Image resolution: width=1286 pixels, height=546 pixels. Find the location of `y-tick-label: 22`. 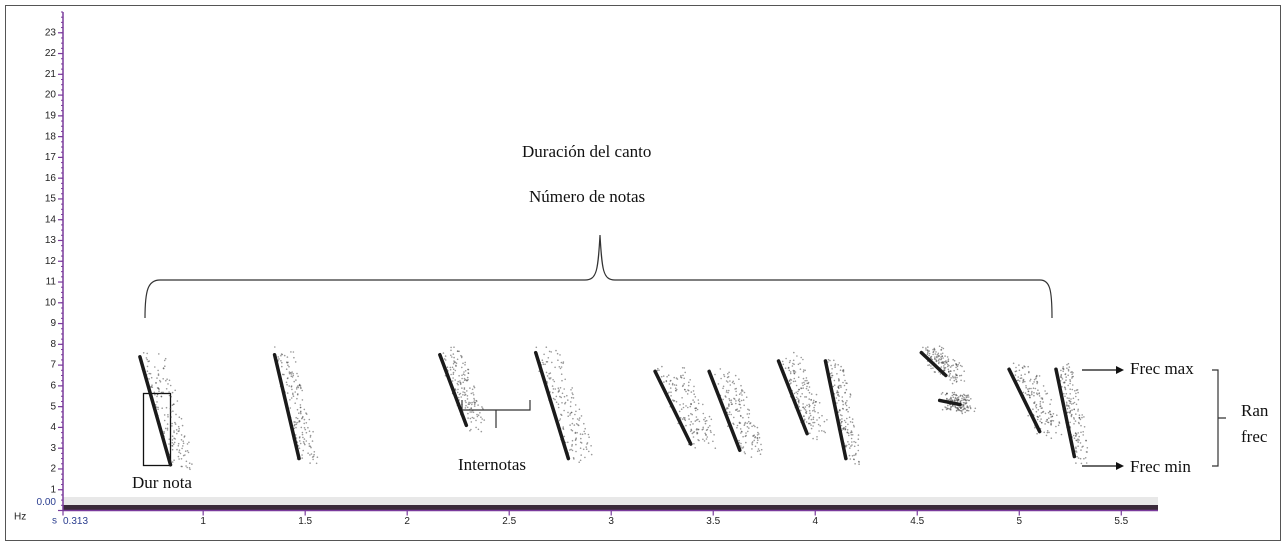

y-tick-label: 22 is located at coordinates (51, 53).